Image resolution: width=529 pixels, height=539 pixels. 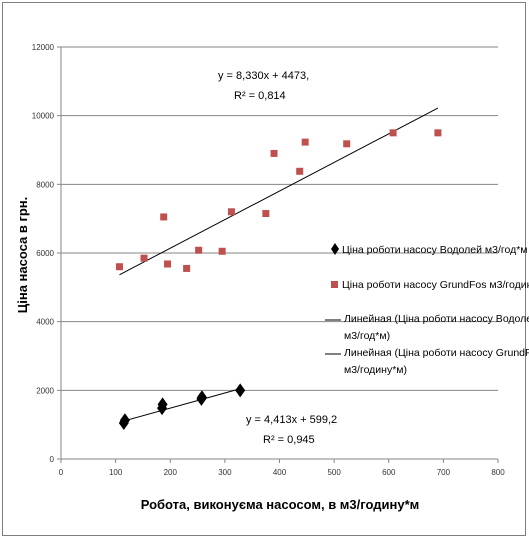 I want to click on x-tick-label: 300, so click(x=225, y=472).